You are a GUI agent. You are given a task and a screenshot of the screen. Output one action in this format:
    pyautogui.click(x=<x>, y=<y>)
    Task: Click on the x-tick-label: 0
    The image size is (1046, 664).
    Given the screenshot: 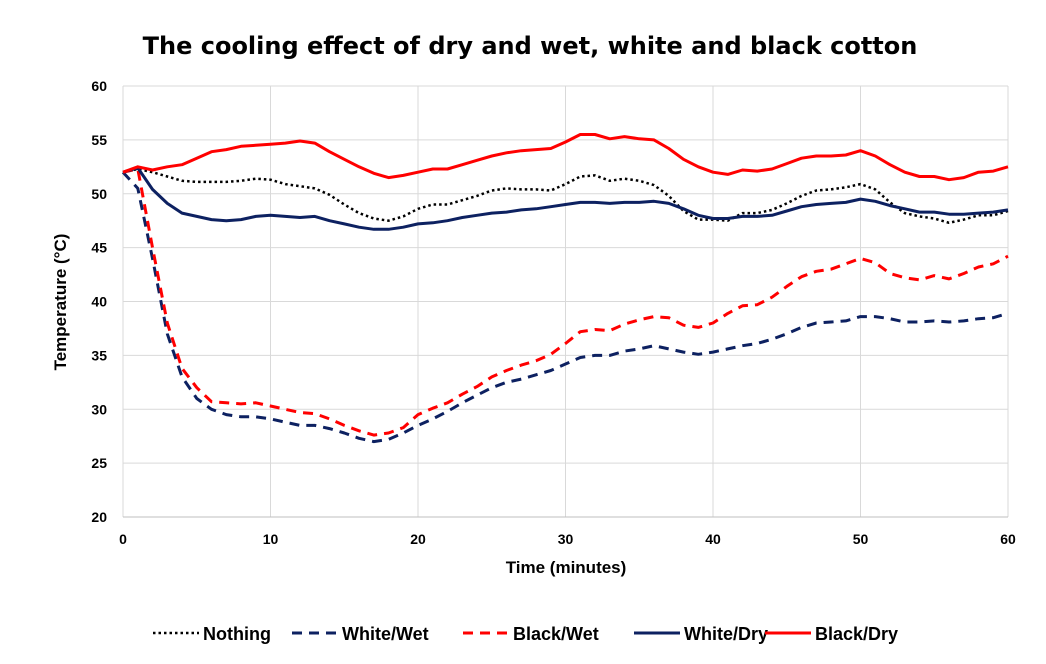 What is the action you would take?
    pyautogui.click(x=123, y=539)
    